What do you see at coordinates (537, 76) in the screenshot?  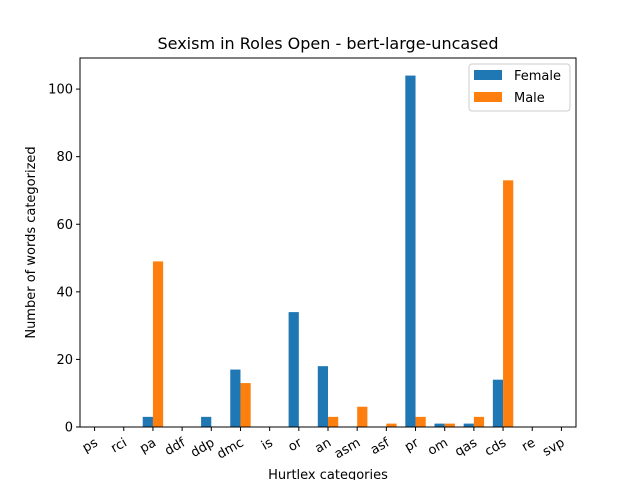 I see `legend-label-female: Female` at bounding box center [537, 76].